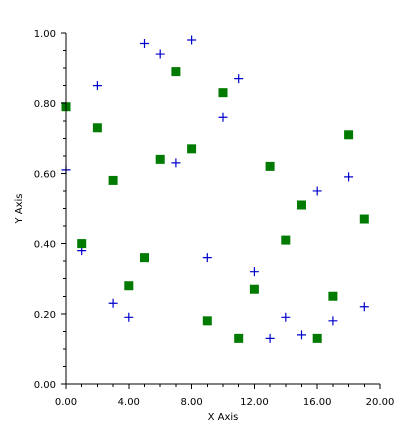 The height and width of the screenshot is (444, 420). What do you see at coordinates (45, 34) in the screenshot?
I see `y-tick-label: 1.00` at bounding box center [45, 34].